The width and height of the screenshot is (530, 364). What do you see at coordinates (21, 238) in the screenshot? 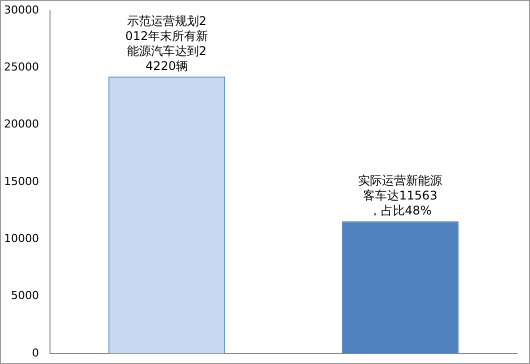
I see `y-tick-label: 10000` at bounding box center [21, 238].